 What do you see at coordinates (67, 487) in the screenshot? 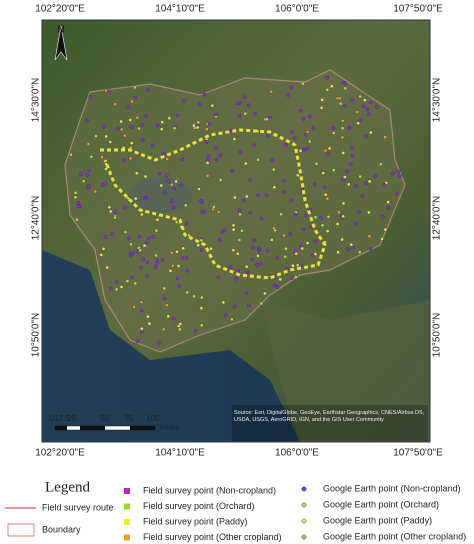
I see `legend-title: Legend` at bounding box center [67, 487].